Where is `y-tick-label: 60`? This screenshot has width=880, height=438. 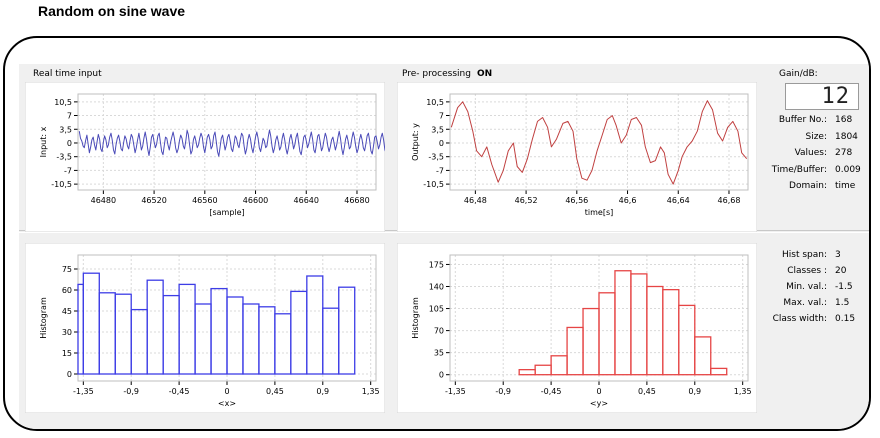 y-tick-label: 60 is located at coordinates (67, 290).